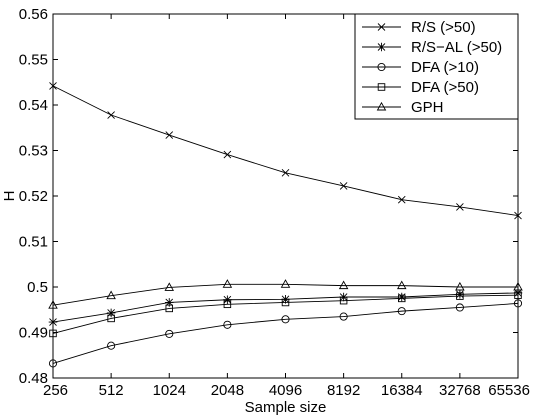 The height and width of the screenshot is (417, 545). Describe the element at coordinates (227, 390) in the screenshot. I see `x-tick-label: 2048` at that location.